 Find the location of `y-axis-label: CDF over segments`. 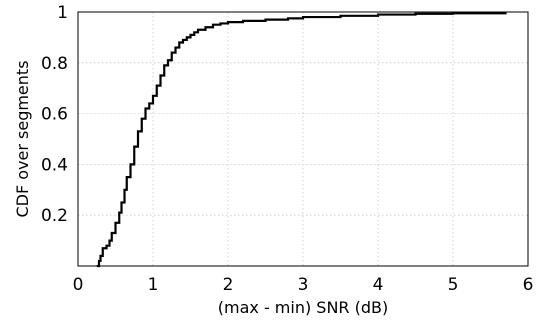

y-axis-label: CDF over segments is located at coordinates (22, 138).